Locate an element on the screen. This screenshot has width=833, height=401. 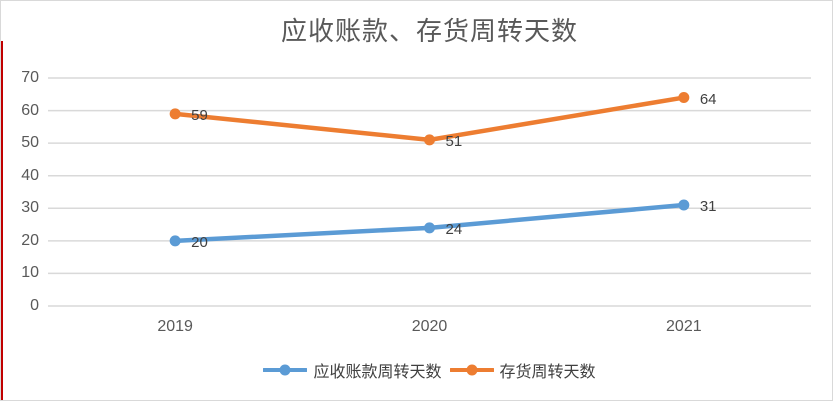
x-tick-label-2019: 2019 is located at coordinates (175, 326).